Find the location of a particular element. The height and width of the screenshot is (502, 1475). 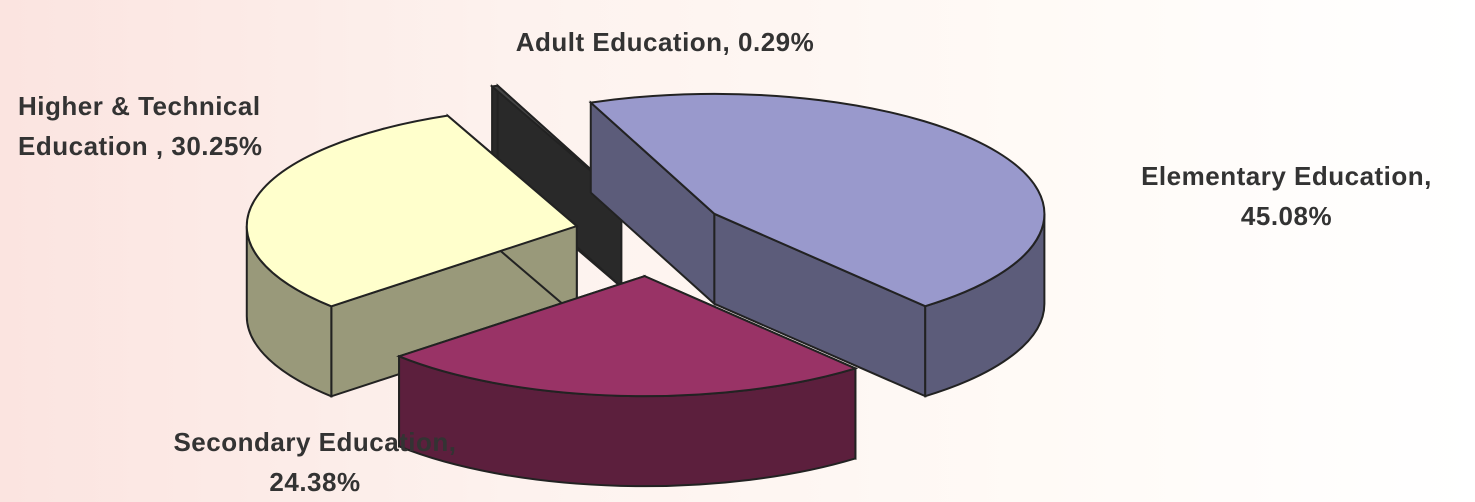

data-label: Higher & Technical Education , 30.25% is located at coordinates (188, 126).